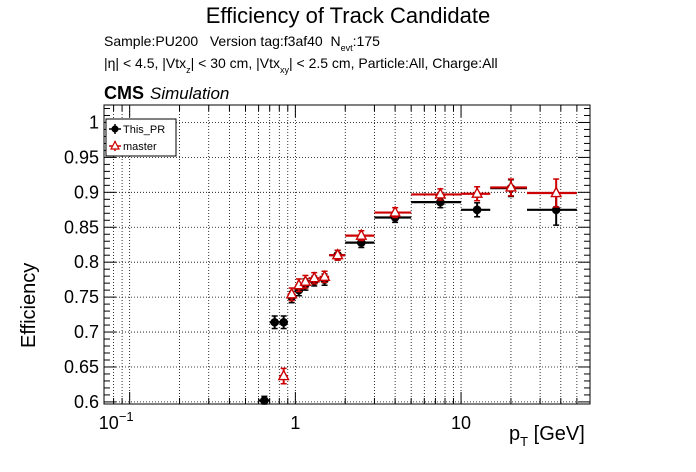 This screenshot has width=696, height=472. What do you see at coordinates (295, 423) in the screenshot?
I see `x-tick-label: 1` at bounding box center [295, 423].